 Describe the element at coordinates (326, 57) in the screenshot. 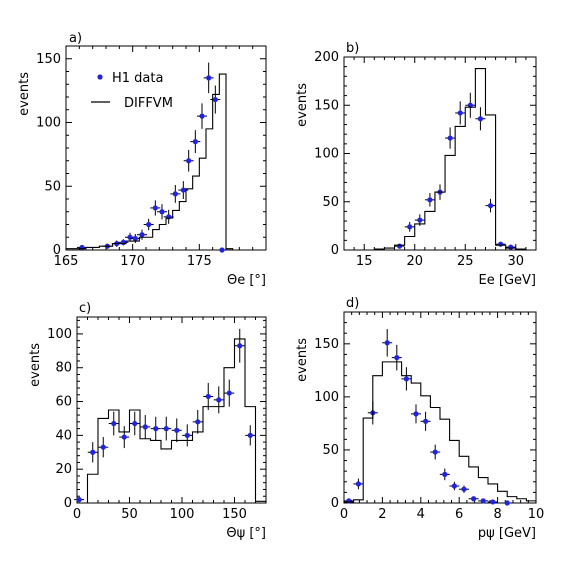

I see `y-tick-label: 200` at that location.